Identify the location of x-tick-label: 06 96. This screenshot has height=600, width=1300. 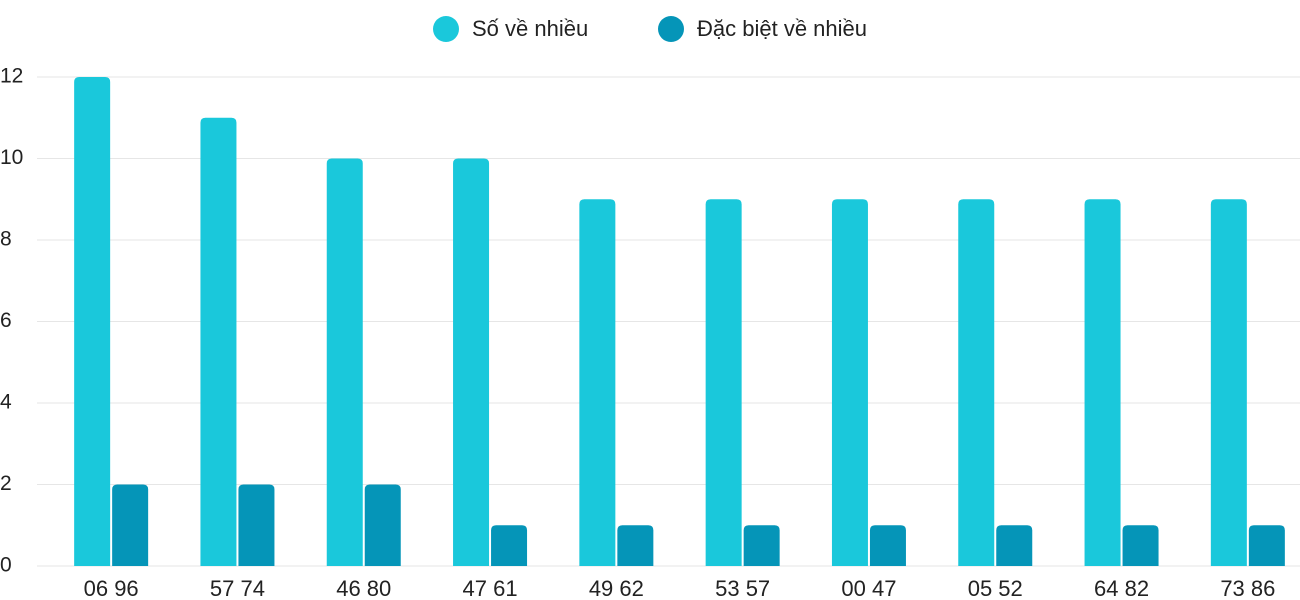
(111, 588).